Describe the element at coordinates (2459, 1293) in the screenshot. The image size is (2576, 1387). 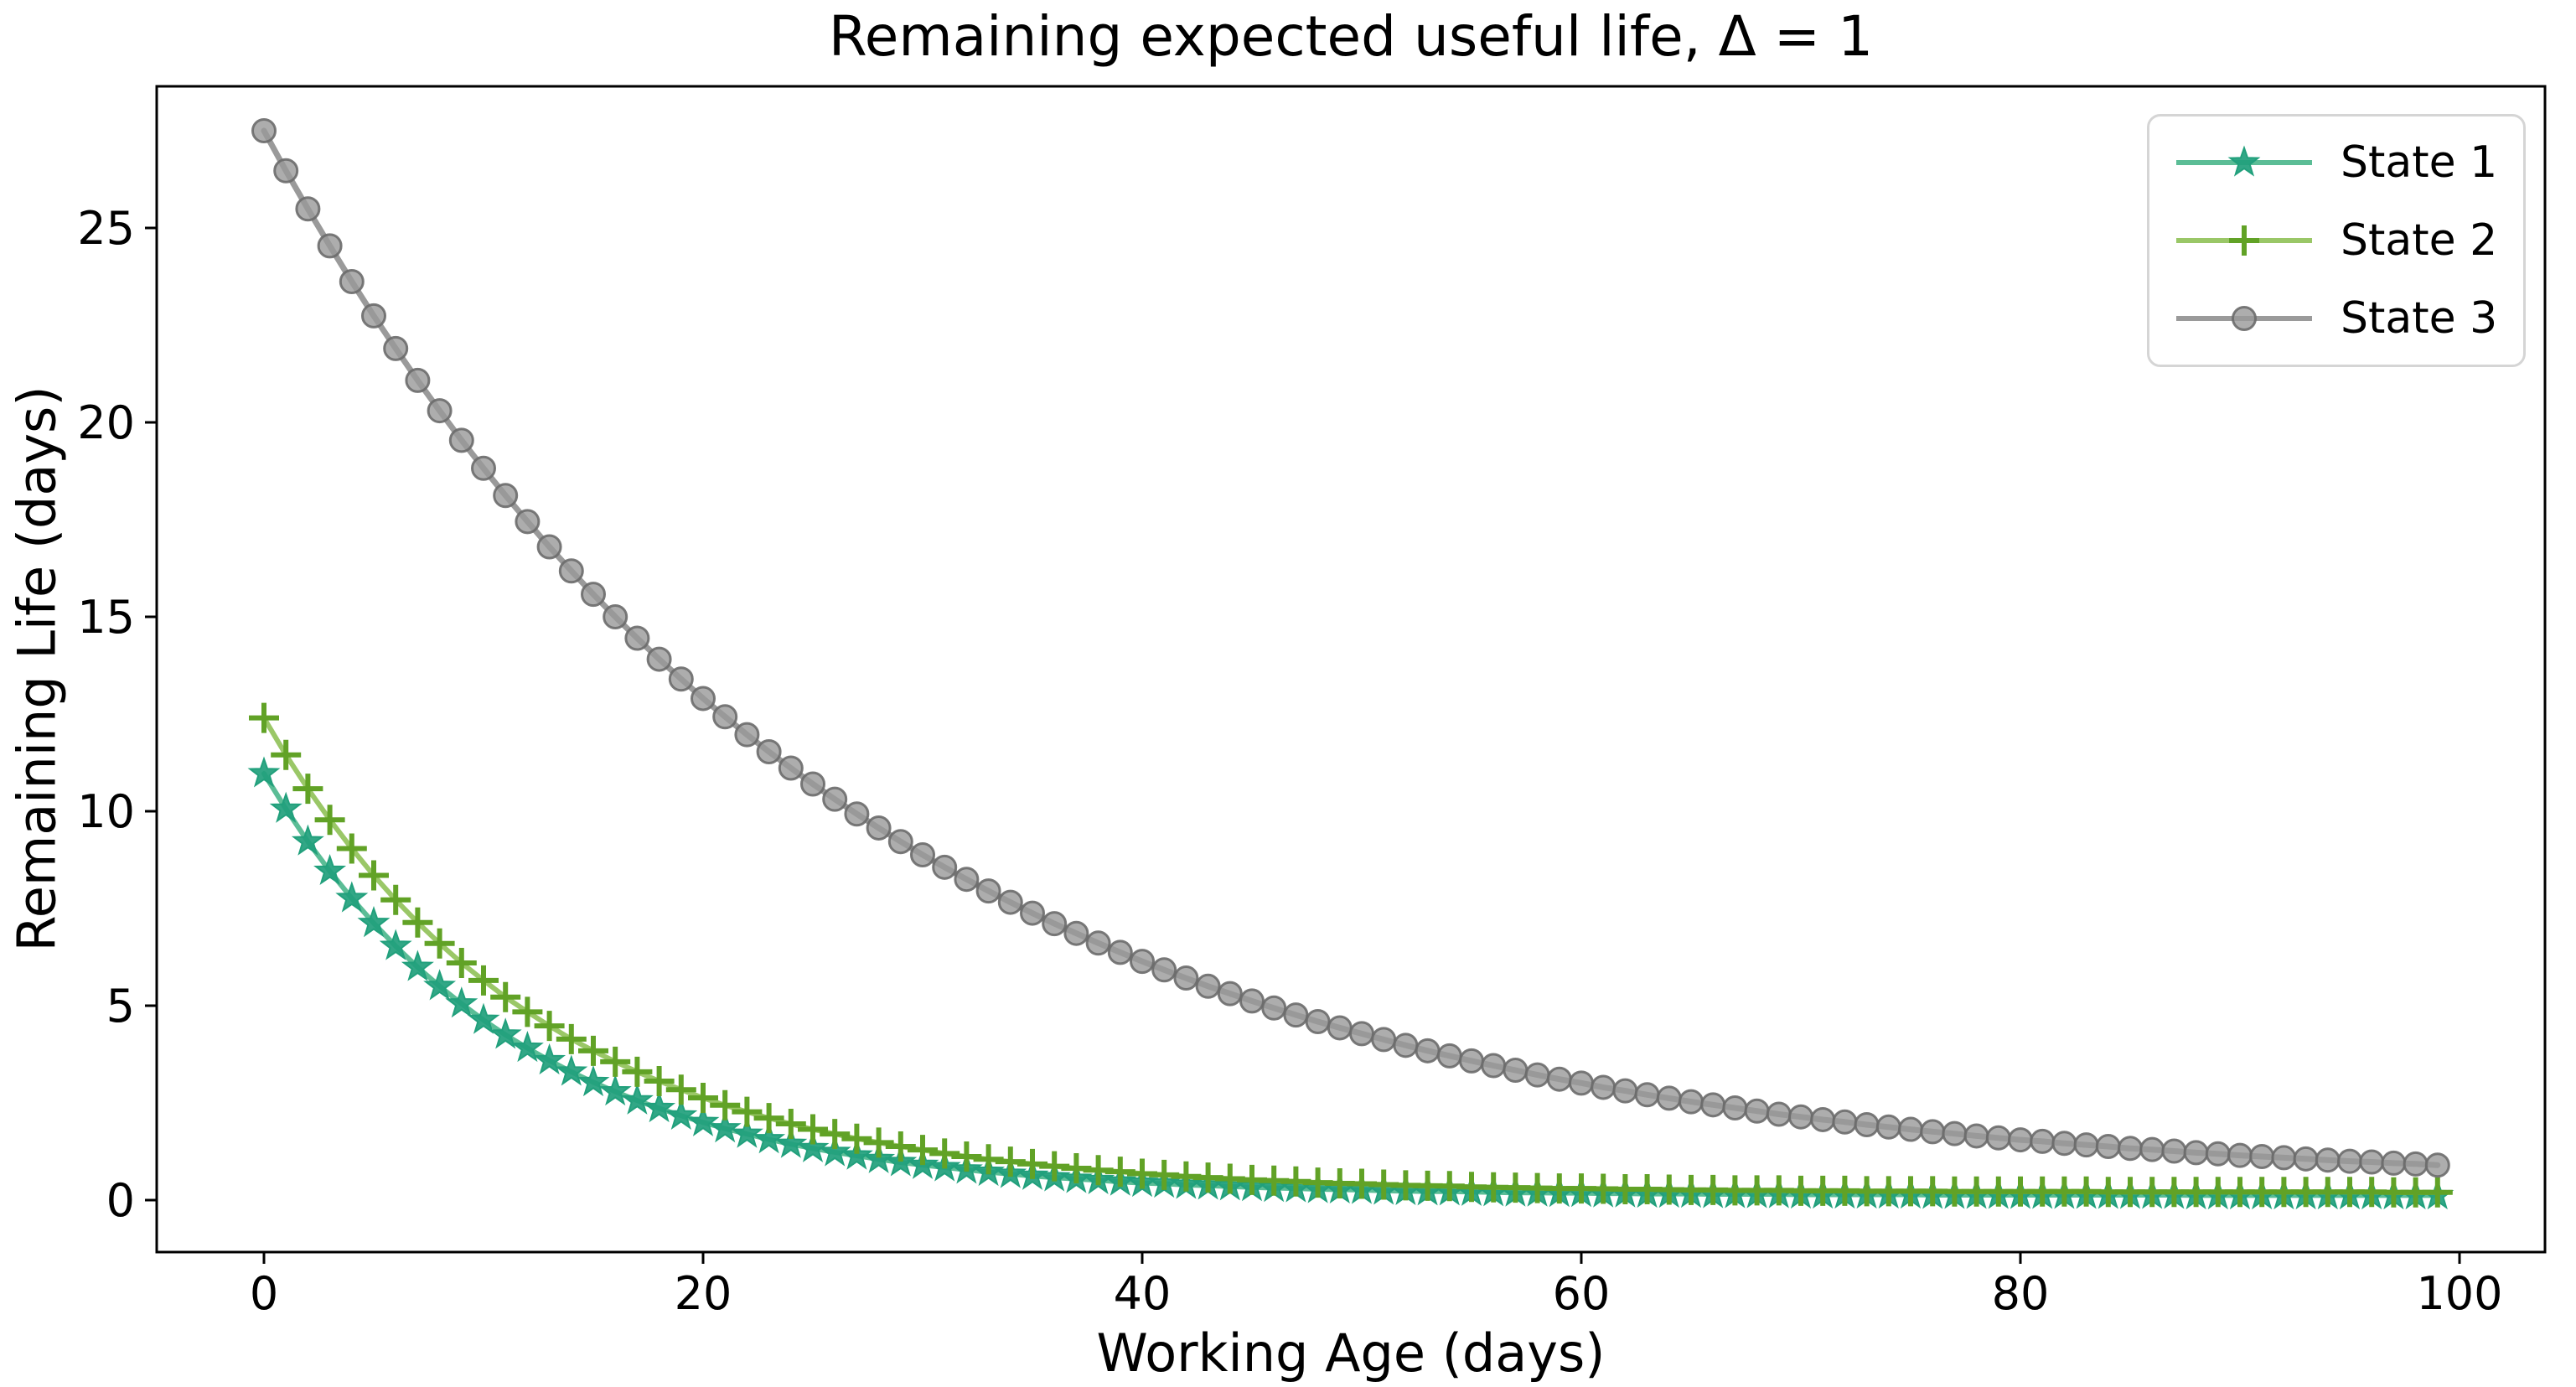
I see `x-tick-label: 100` at that location.